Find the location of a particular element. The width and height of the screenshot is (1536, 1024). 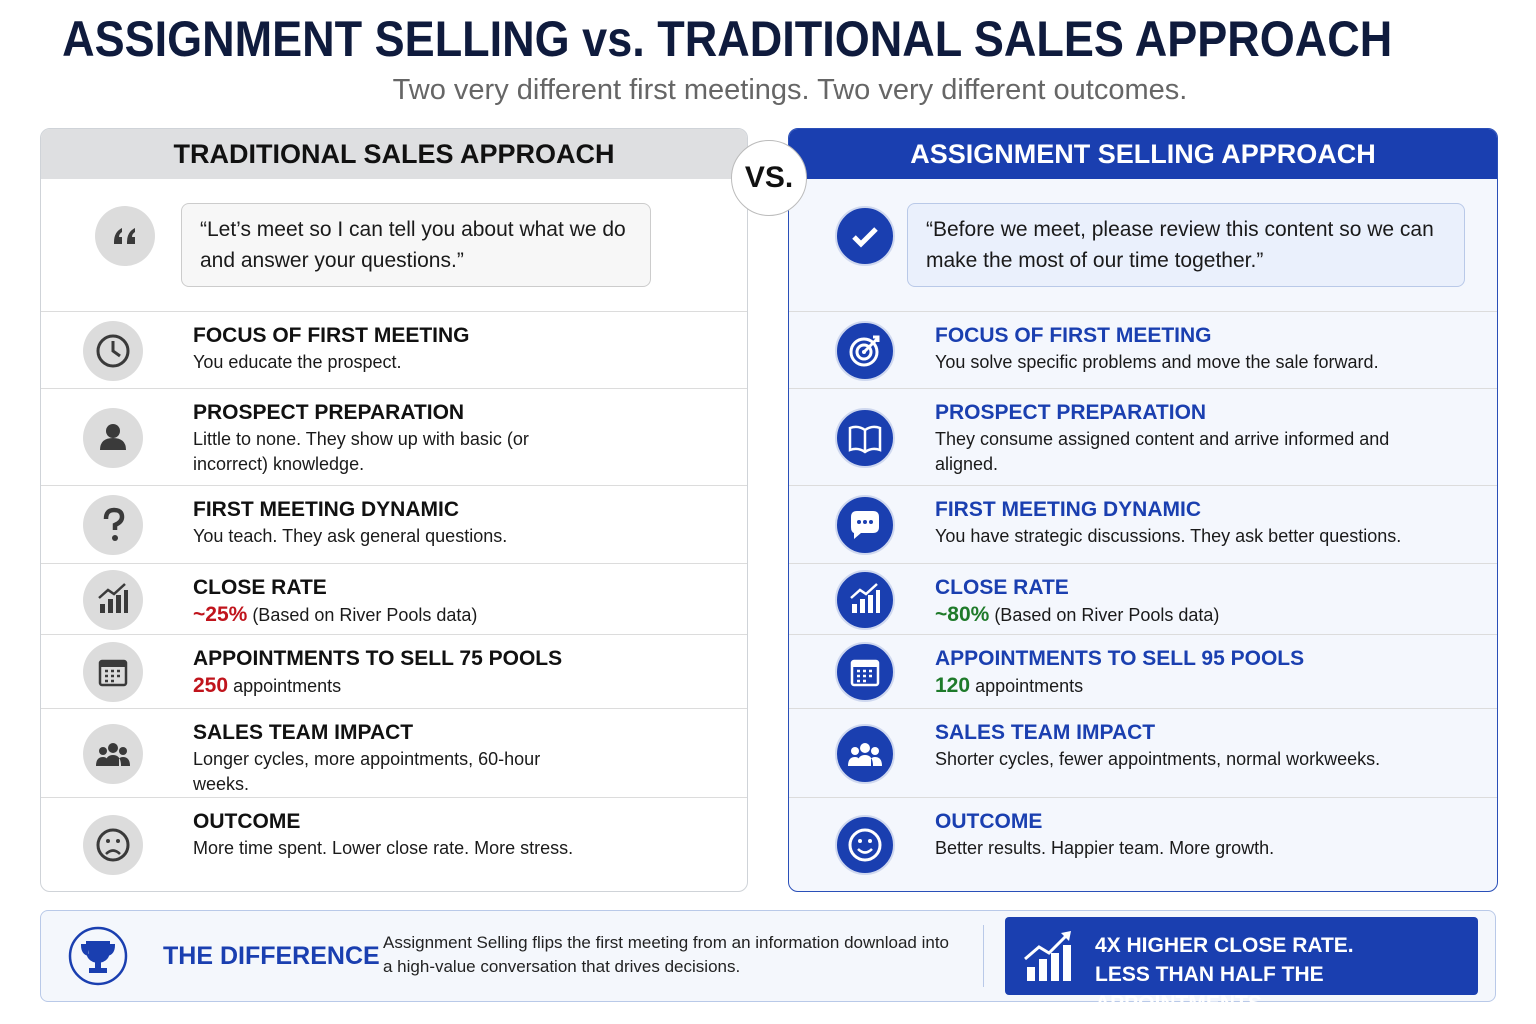

row-label: APPOINTMENTS TO SELL 75 POOLS is located at coordinates (378, 658).